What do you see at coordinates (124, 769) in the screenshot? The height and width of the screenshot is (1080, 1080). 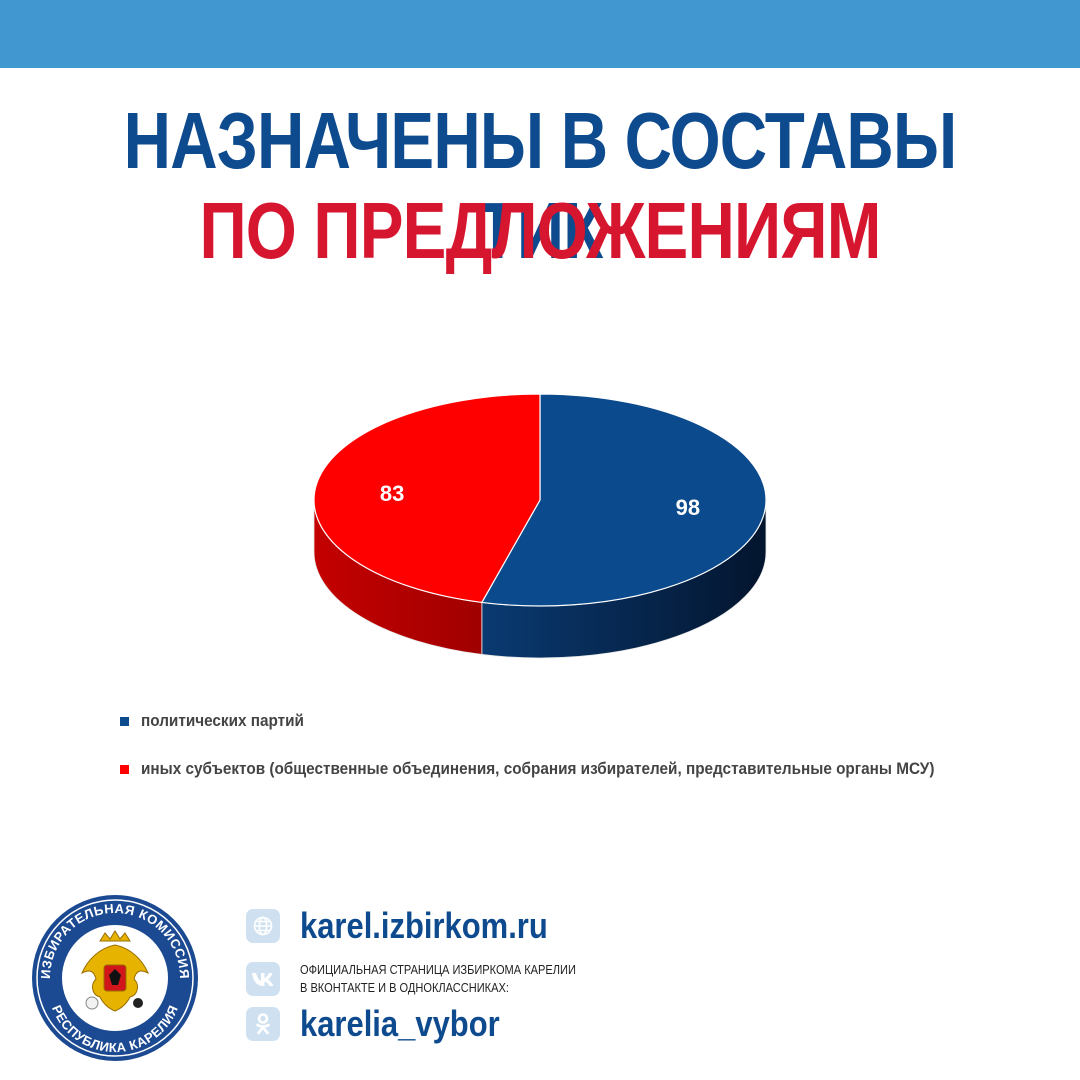 I see `legend-swatch-other` at bounding box center [124, 769].